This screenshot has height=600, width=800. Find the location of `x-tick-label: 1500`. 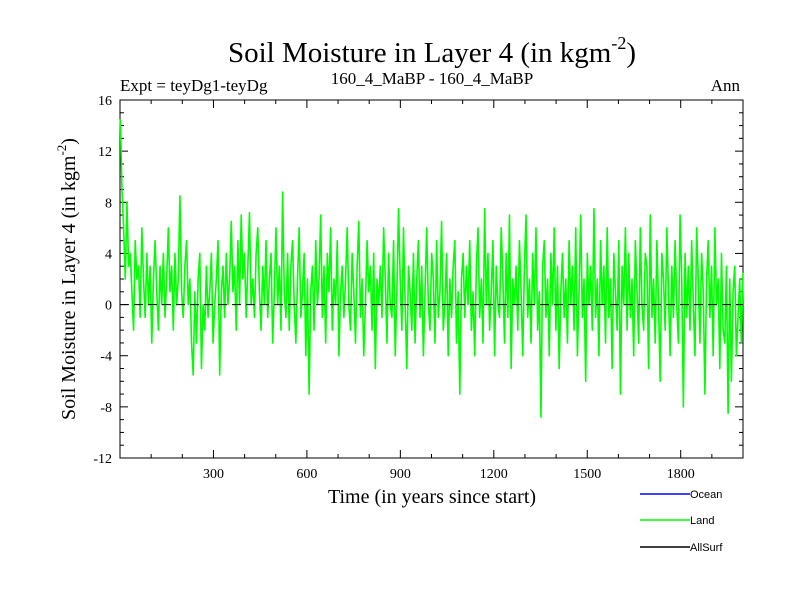

x-tick-label: 1500 is located at coordinates (587, 474).